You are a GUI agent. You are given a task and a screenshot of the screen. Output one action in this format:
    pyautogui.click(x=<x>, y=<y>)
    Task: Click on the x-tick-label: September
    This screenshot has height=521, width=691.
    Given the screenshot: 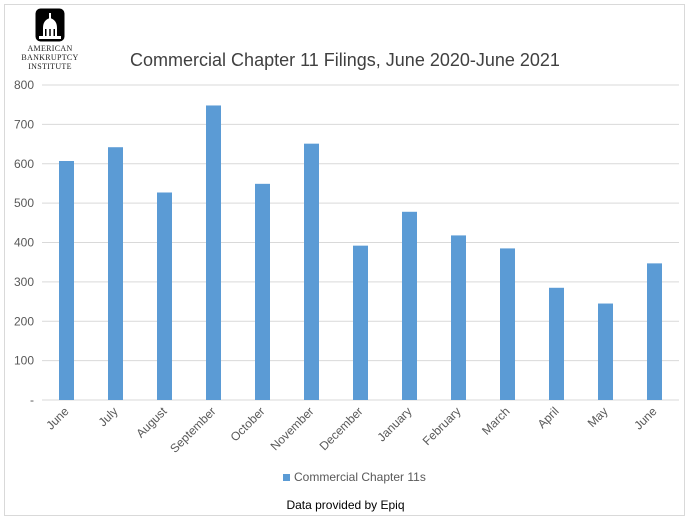 What is the action you would take?
    pyautogui.click(x=192, y=429)
    